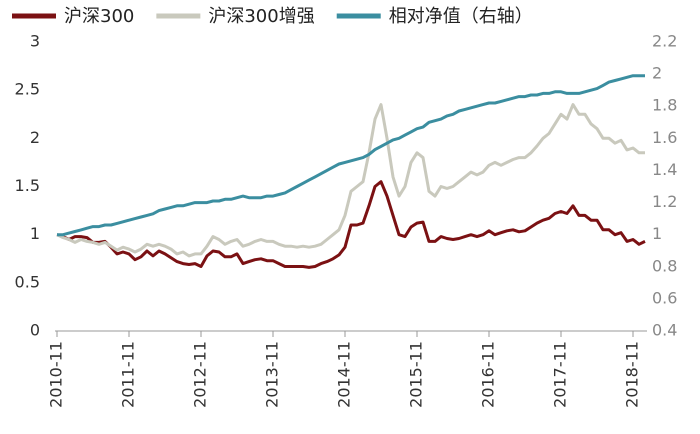 The height and width of the screenshot is (434, 700). What do you see at coordinates (200, 374) in the screenshot?
I see `x-tick-label: 2012-11` at bounding box center [200, 374].